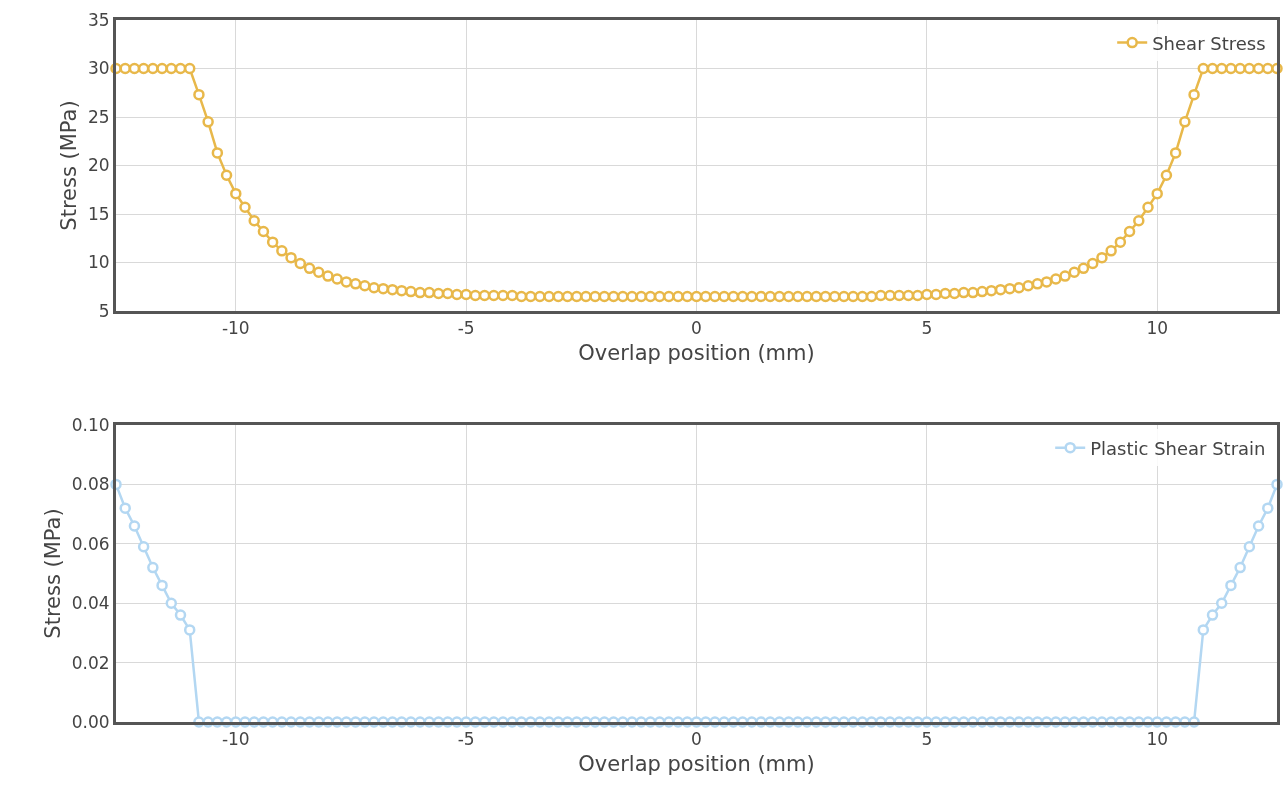 This screenshot has width=1285, height=795. Describe the element at coordinates (104, 310) in the screenshot. I see `y-tick-label: 5` at that location.